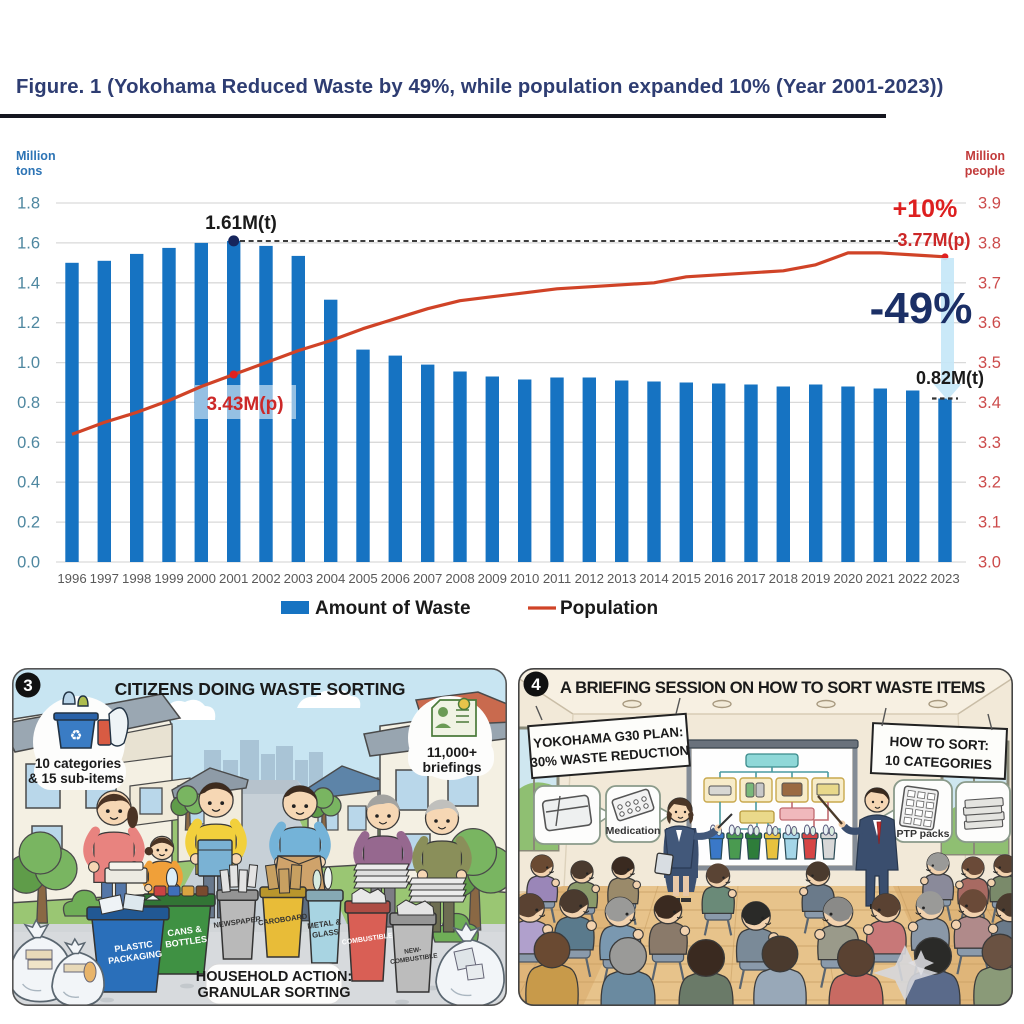 The image size is (1024, 1024). I want to click on svg-text: 3.9, so click(989, 204).